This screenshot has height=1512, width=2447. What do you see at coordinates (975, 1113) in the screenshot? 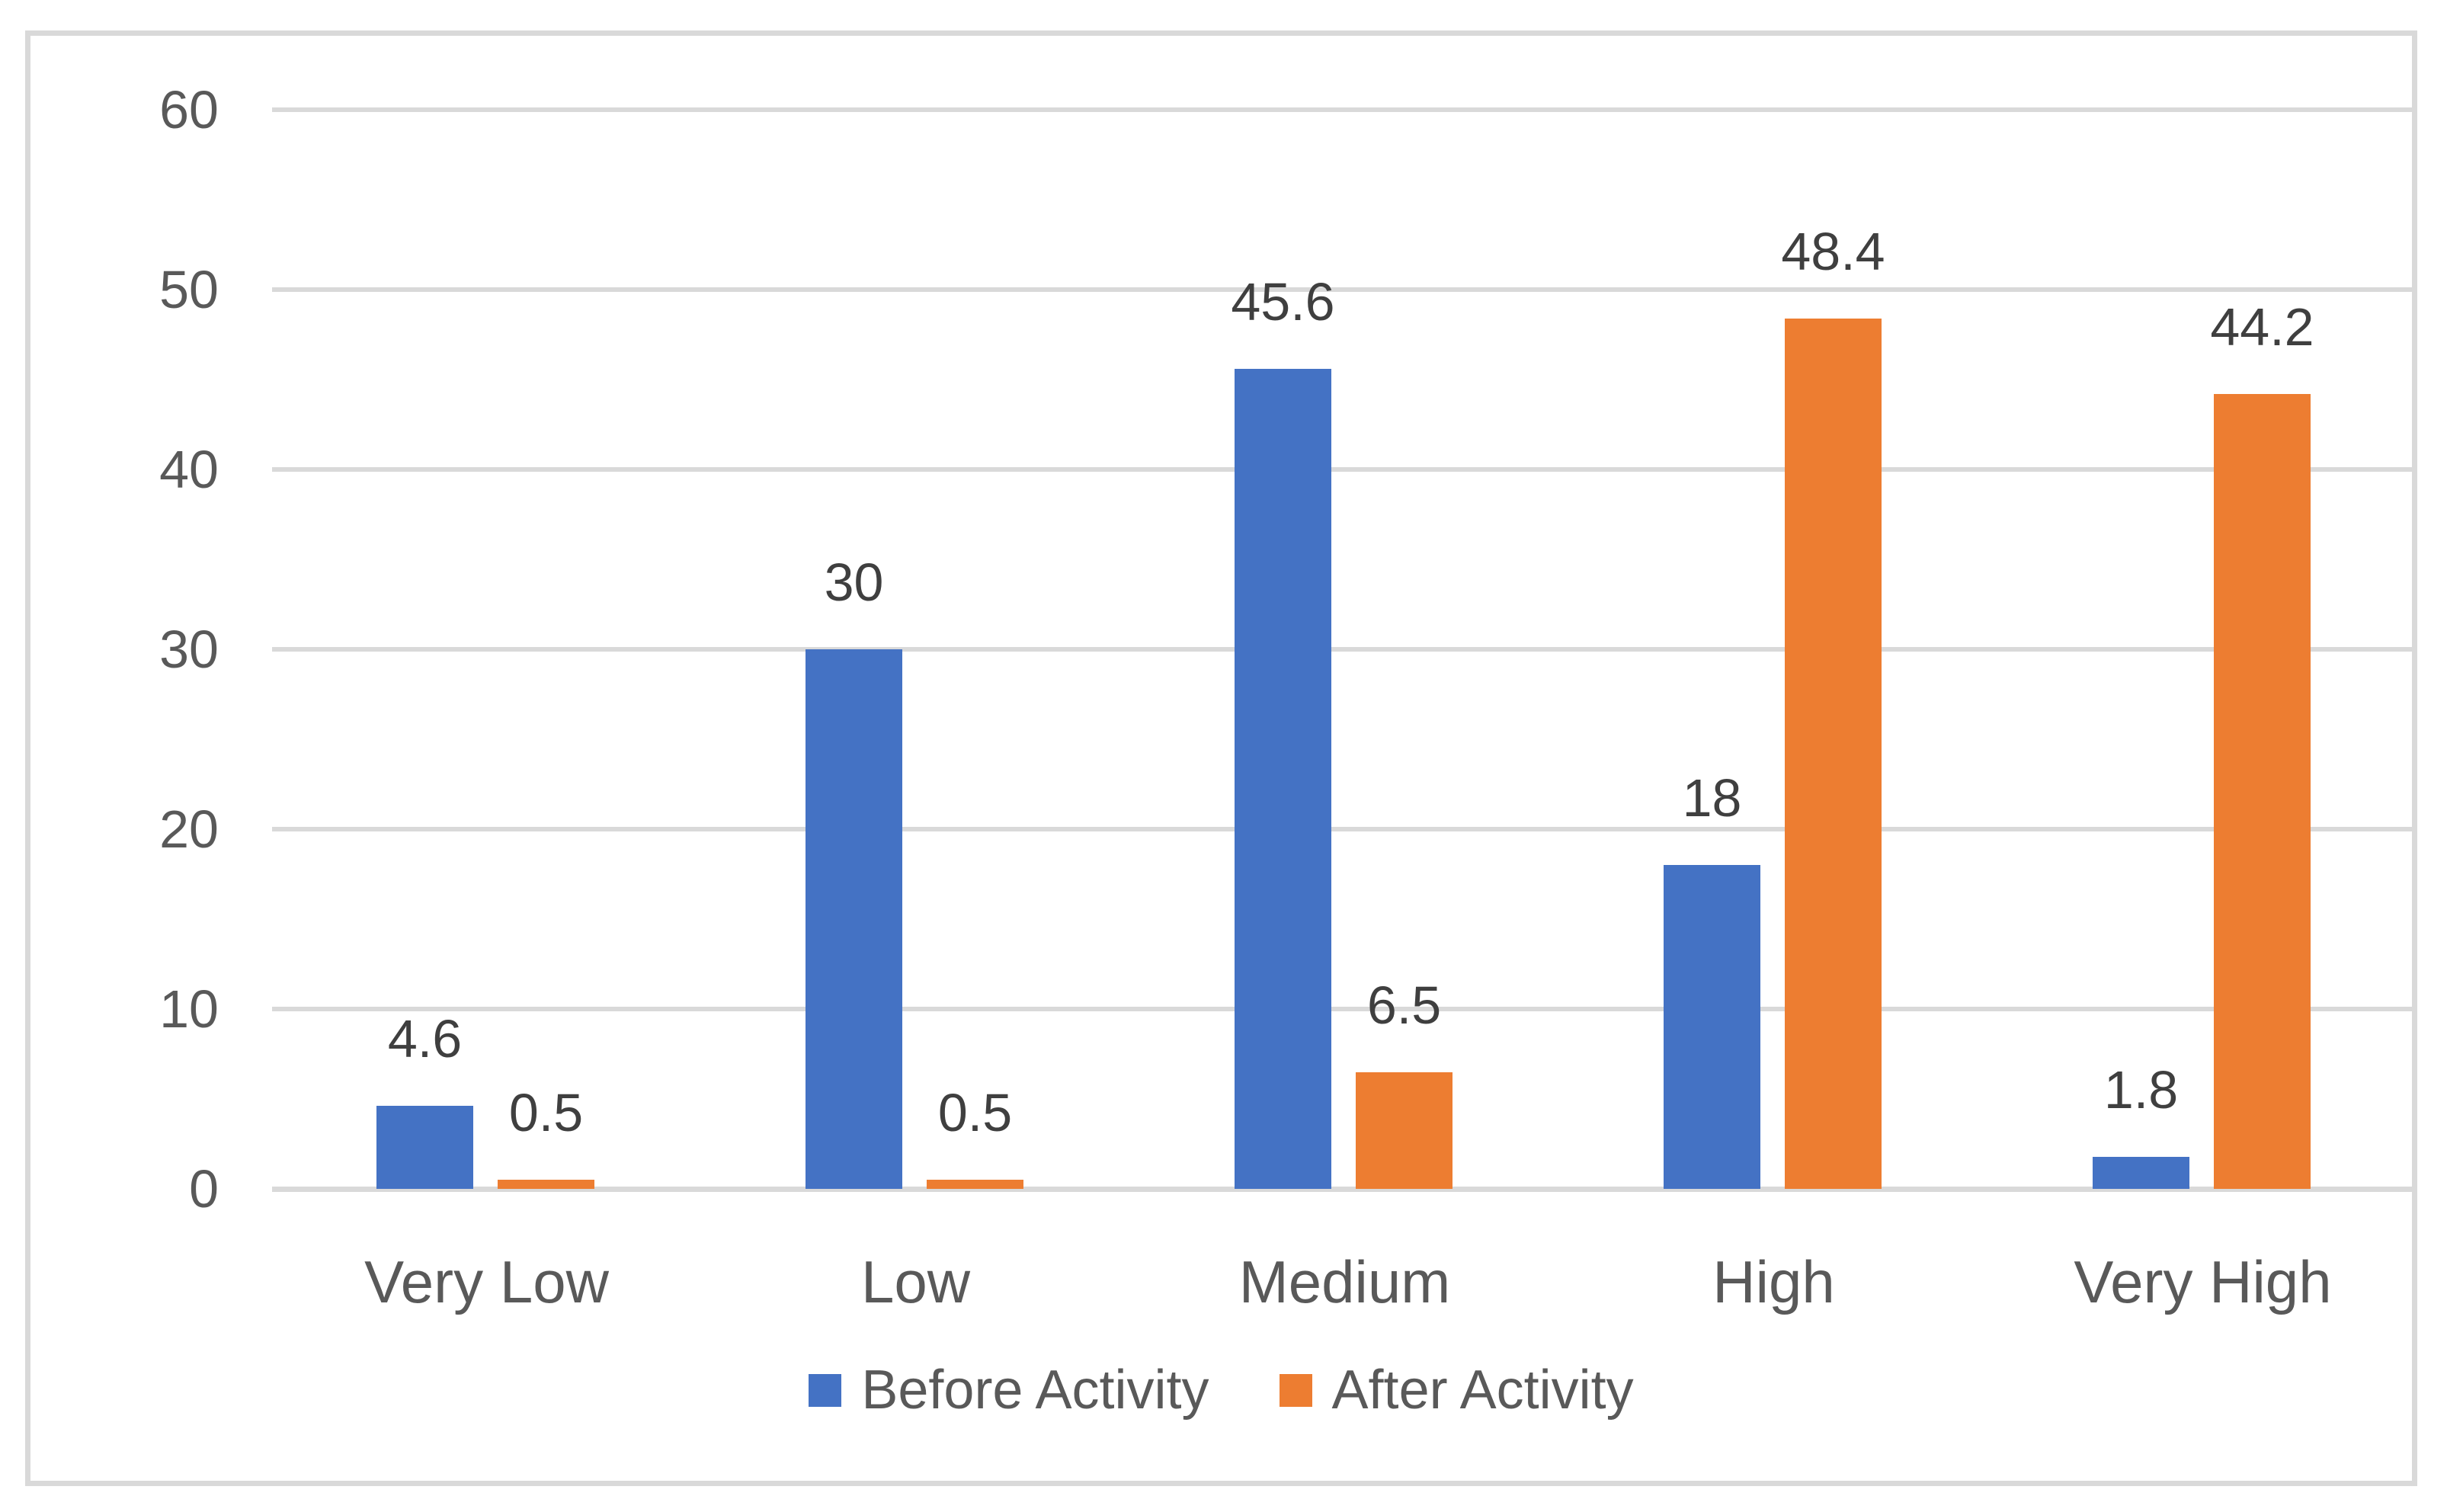
I see `data-label-after-activity-low: 0.5` at bounding box center [975, 1113].